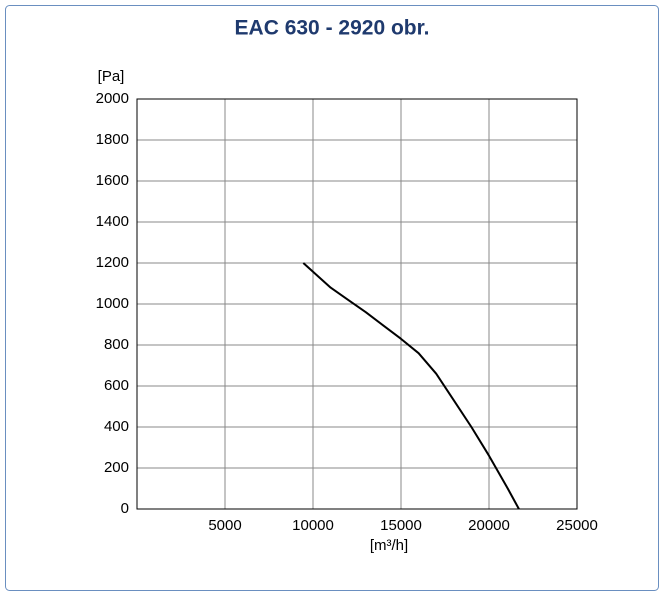  Describe the element at coordinates (116, 344) in the screenshot. I see `y-tick-label: 800` at that location.